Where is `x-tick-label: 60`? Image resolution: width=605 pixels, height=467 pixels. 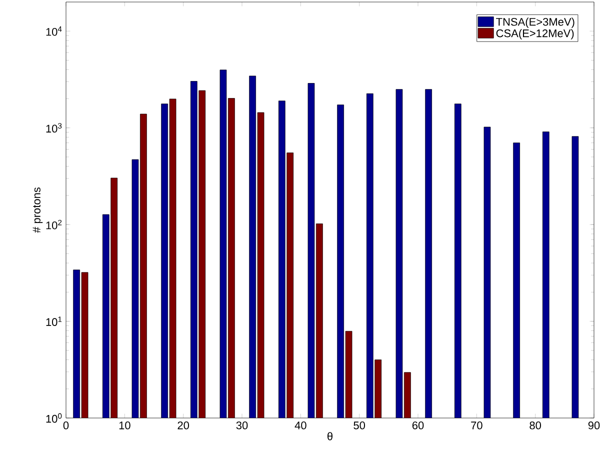
x-tick-label: 60 is located at coordinates (418, 426).